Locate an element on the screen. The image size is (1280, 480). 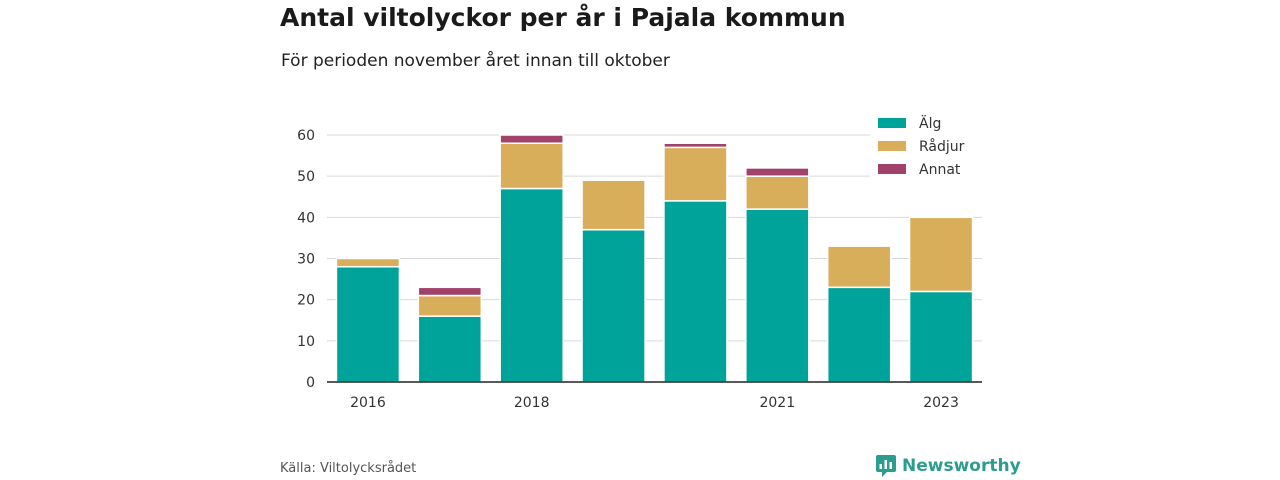
newsworthy-brand: Newsworthy is located at coordinates (948, 466).